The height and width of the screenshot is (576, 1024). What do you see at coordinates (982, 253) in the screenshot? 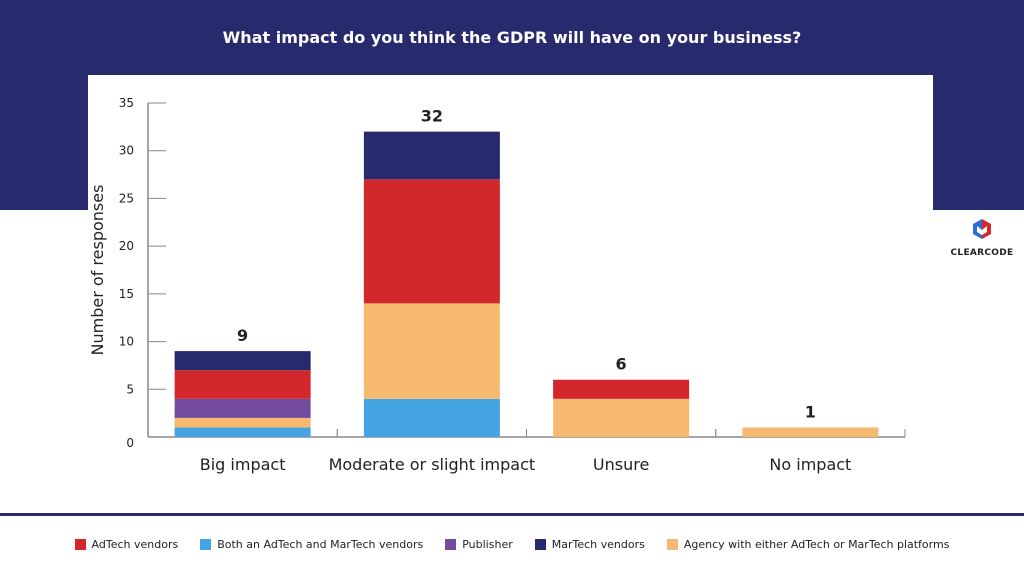
I see `logo-text: CLEARCODE` at bounding box center [982, 253].